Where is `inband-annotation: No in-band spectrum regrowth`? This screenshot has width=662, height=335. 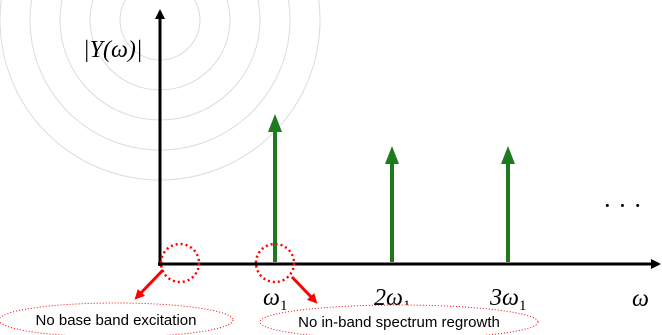
inband-annotation: No in-band spectrum regrowth is located at coordinates (399, 319).